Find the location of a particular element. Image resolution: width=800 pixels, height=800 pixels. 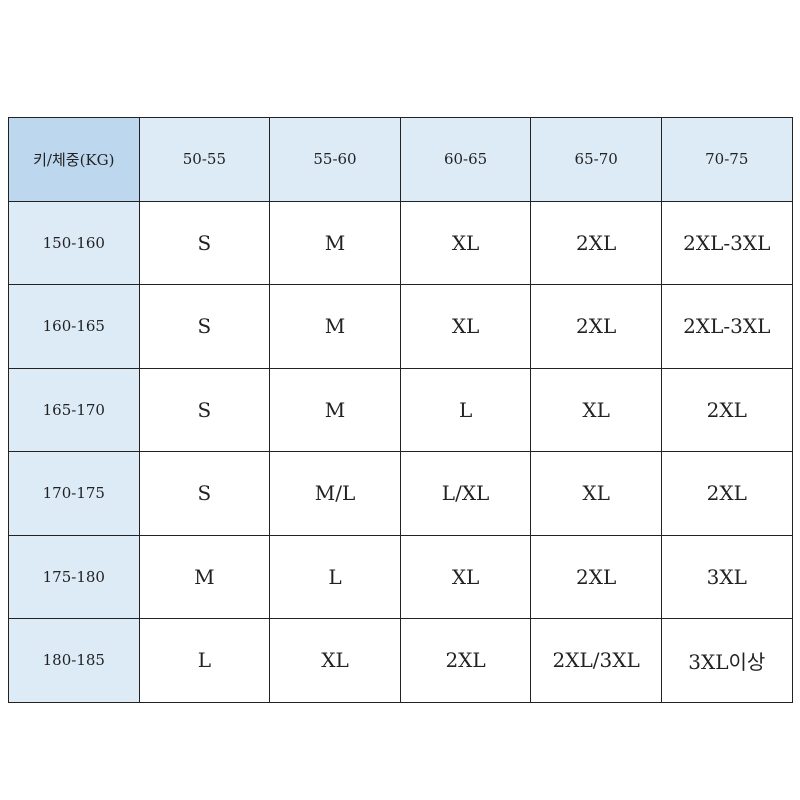

corner-header: 키/체중(KG) is located at coordinates (74, 159).